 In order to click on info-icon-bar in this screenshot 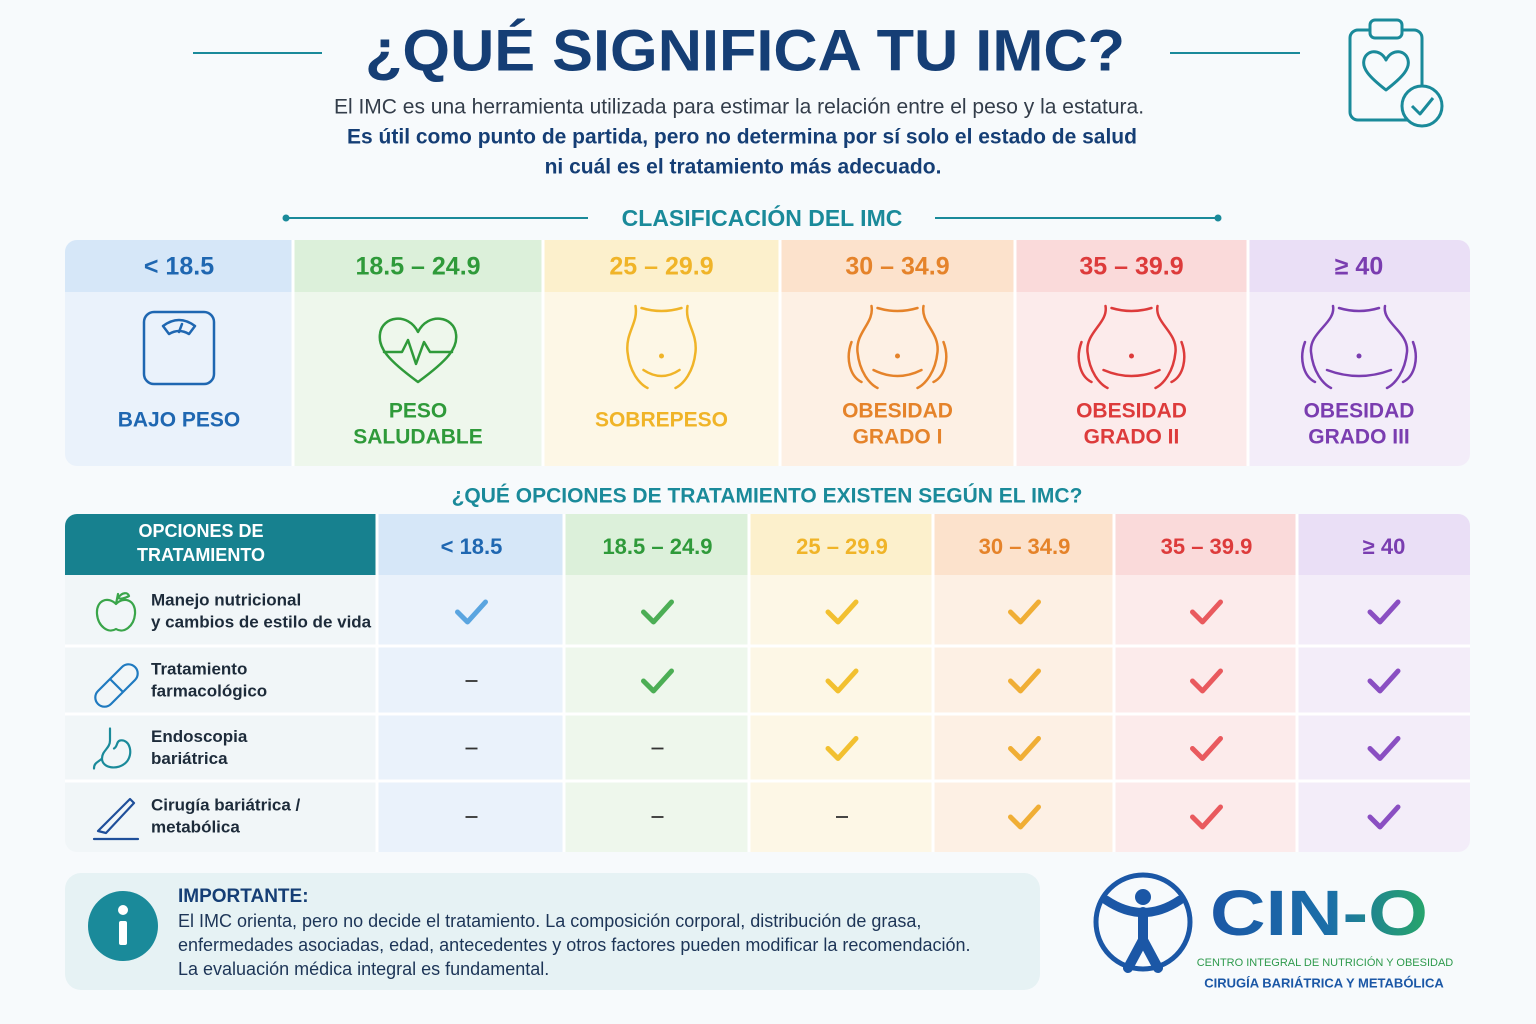, I will do `click(123, 933)`.